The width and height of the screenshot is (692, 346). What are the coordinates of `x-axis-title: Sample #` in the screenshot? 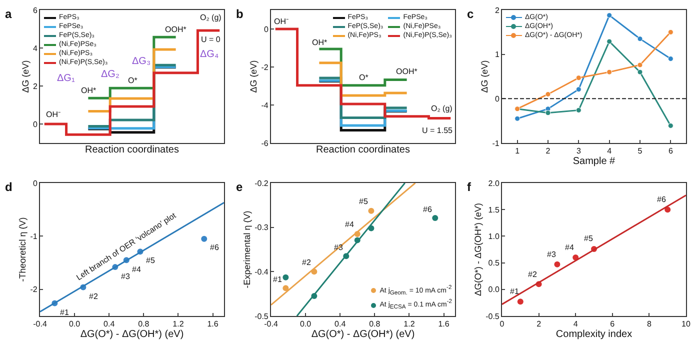 It's located at (594, 162).